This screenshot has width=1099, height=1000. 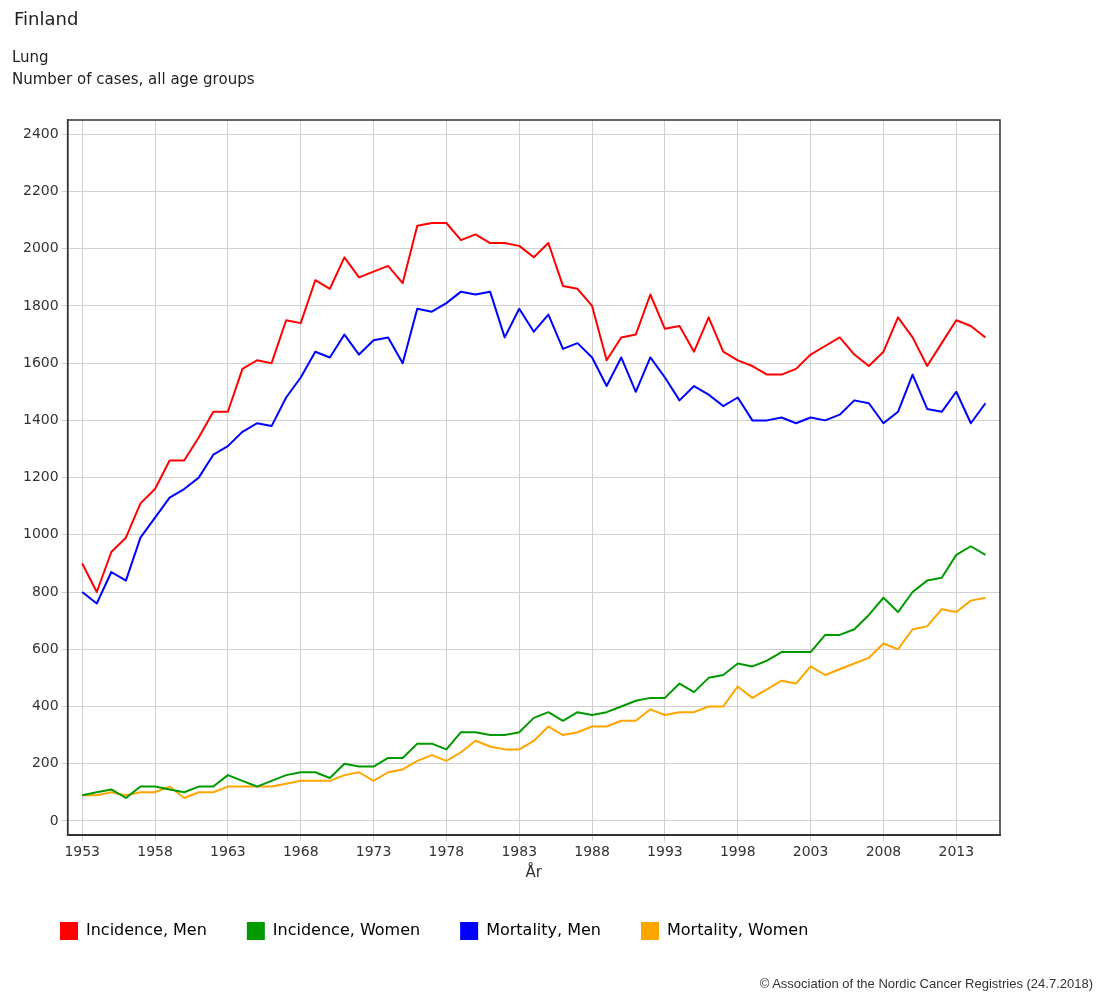 I want to click on legend-label: Mortality, Men, so click(x=543, y=930).